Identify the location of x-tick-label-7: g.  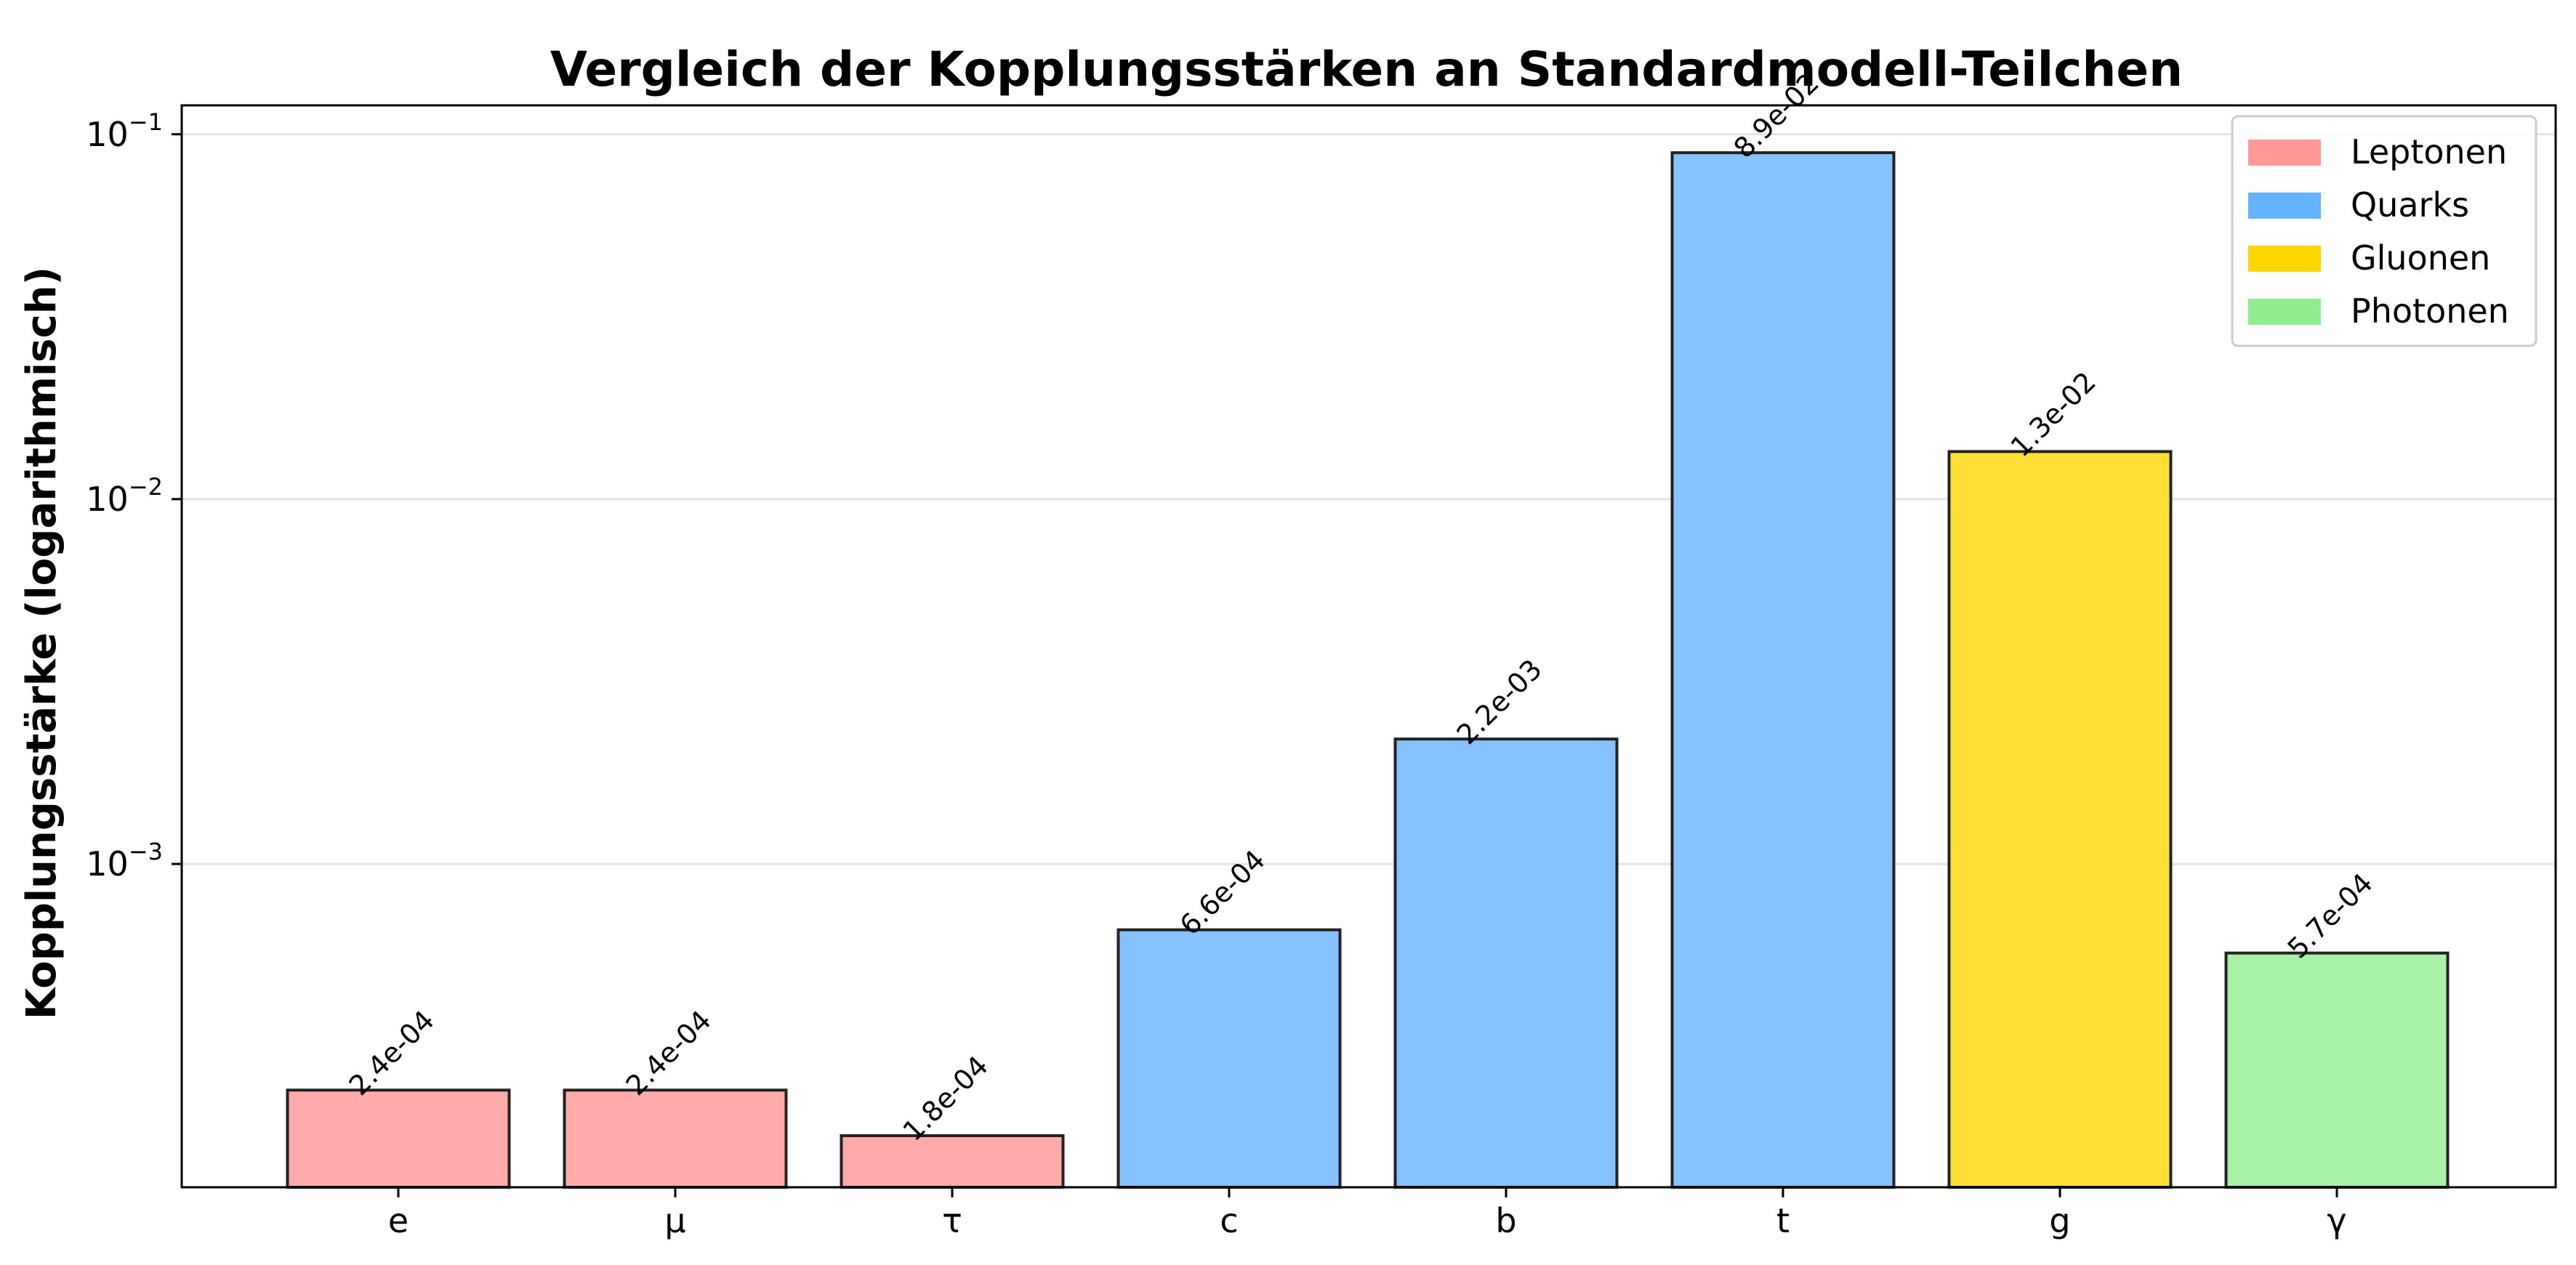
(2059, 1220).